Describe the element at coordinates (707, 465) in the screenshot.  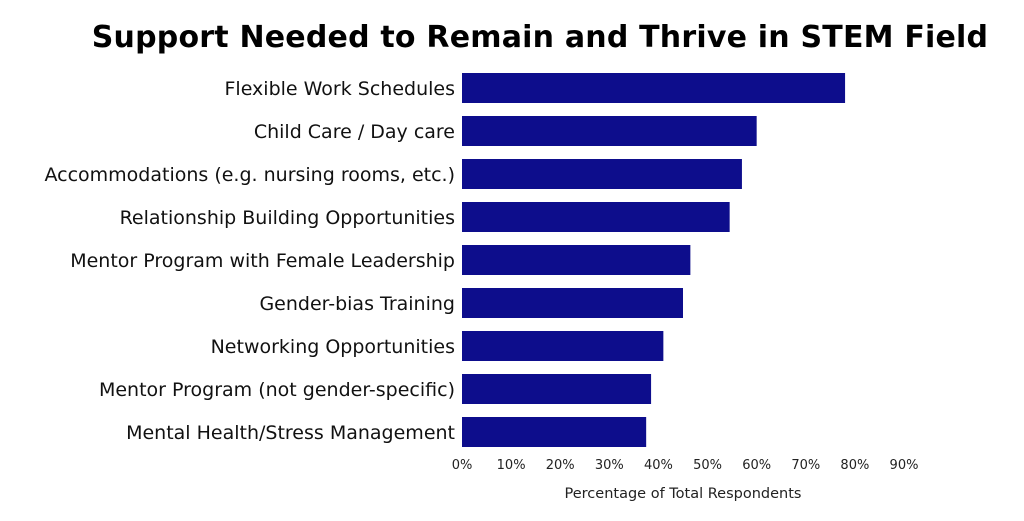
I see `x-tick-label: 50%` at that location.